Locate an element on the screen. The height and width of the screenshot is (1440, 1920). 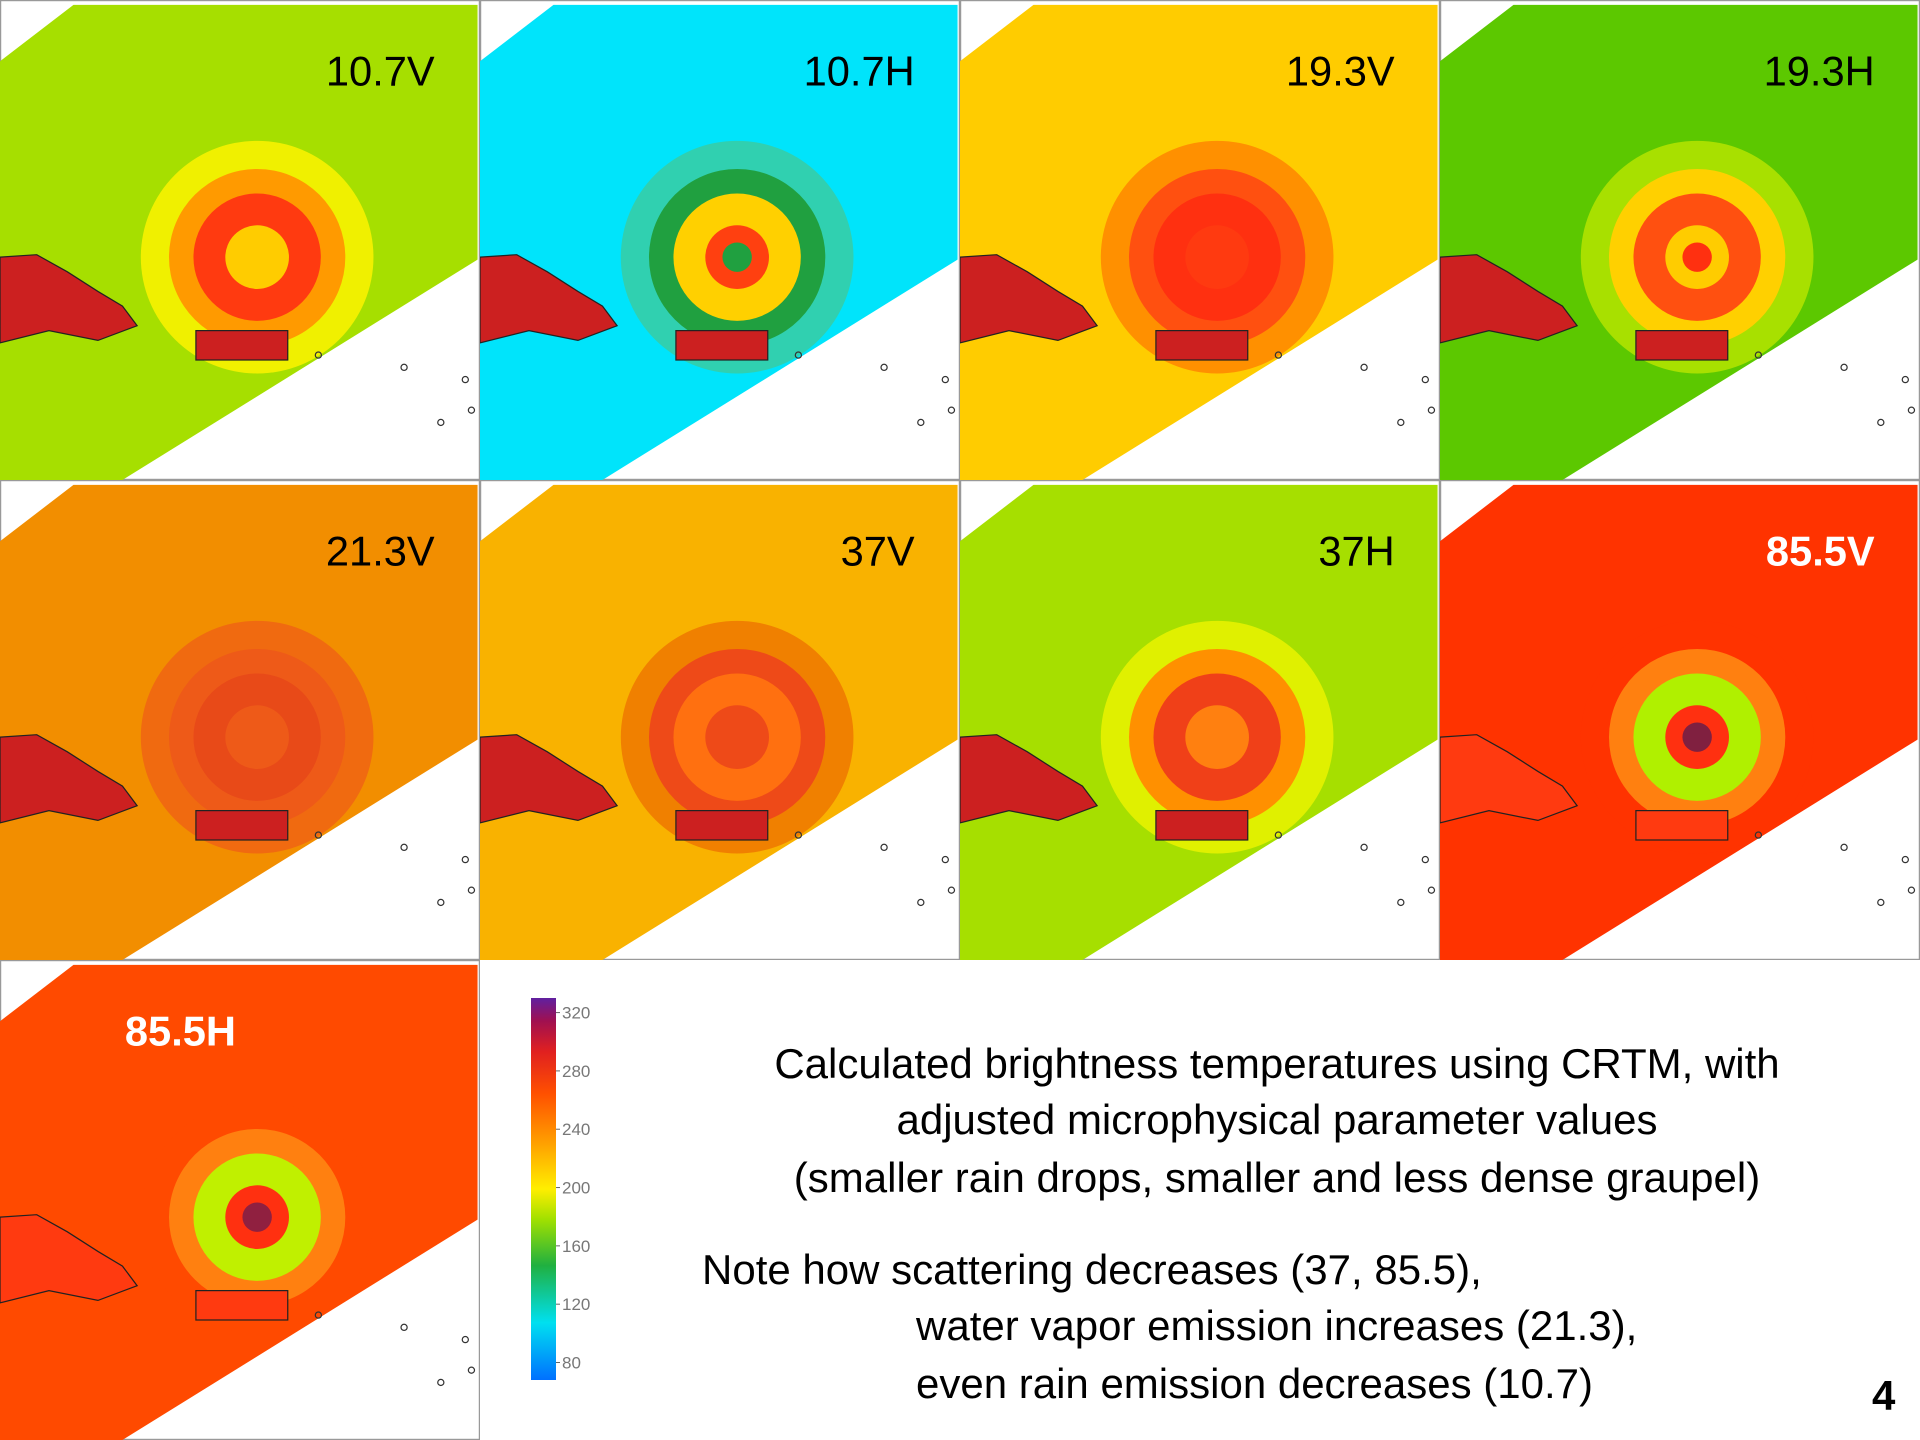
panel-label: 19.3V is located at coordinates (1340, 71).